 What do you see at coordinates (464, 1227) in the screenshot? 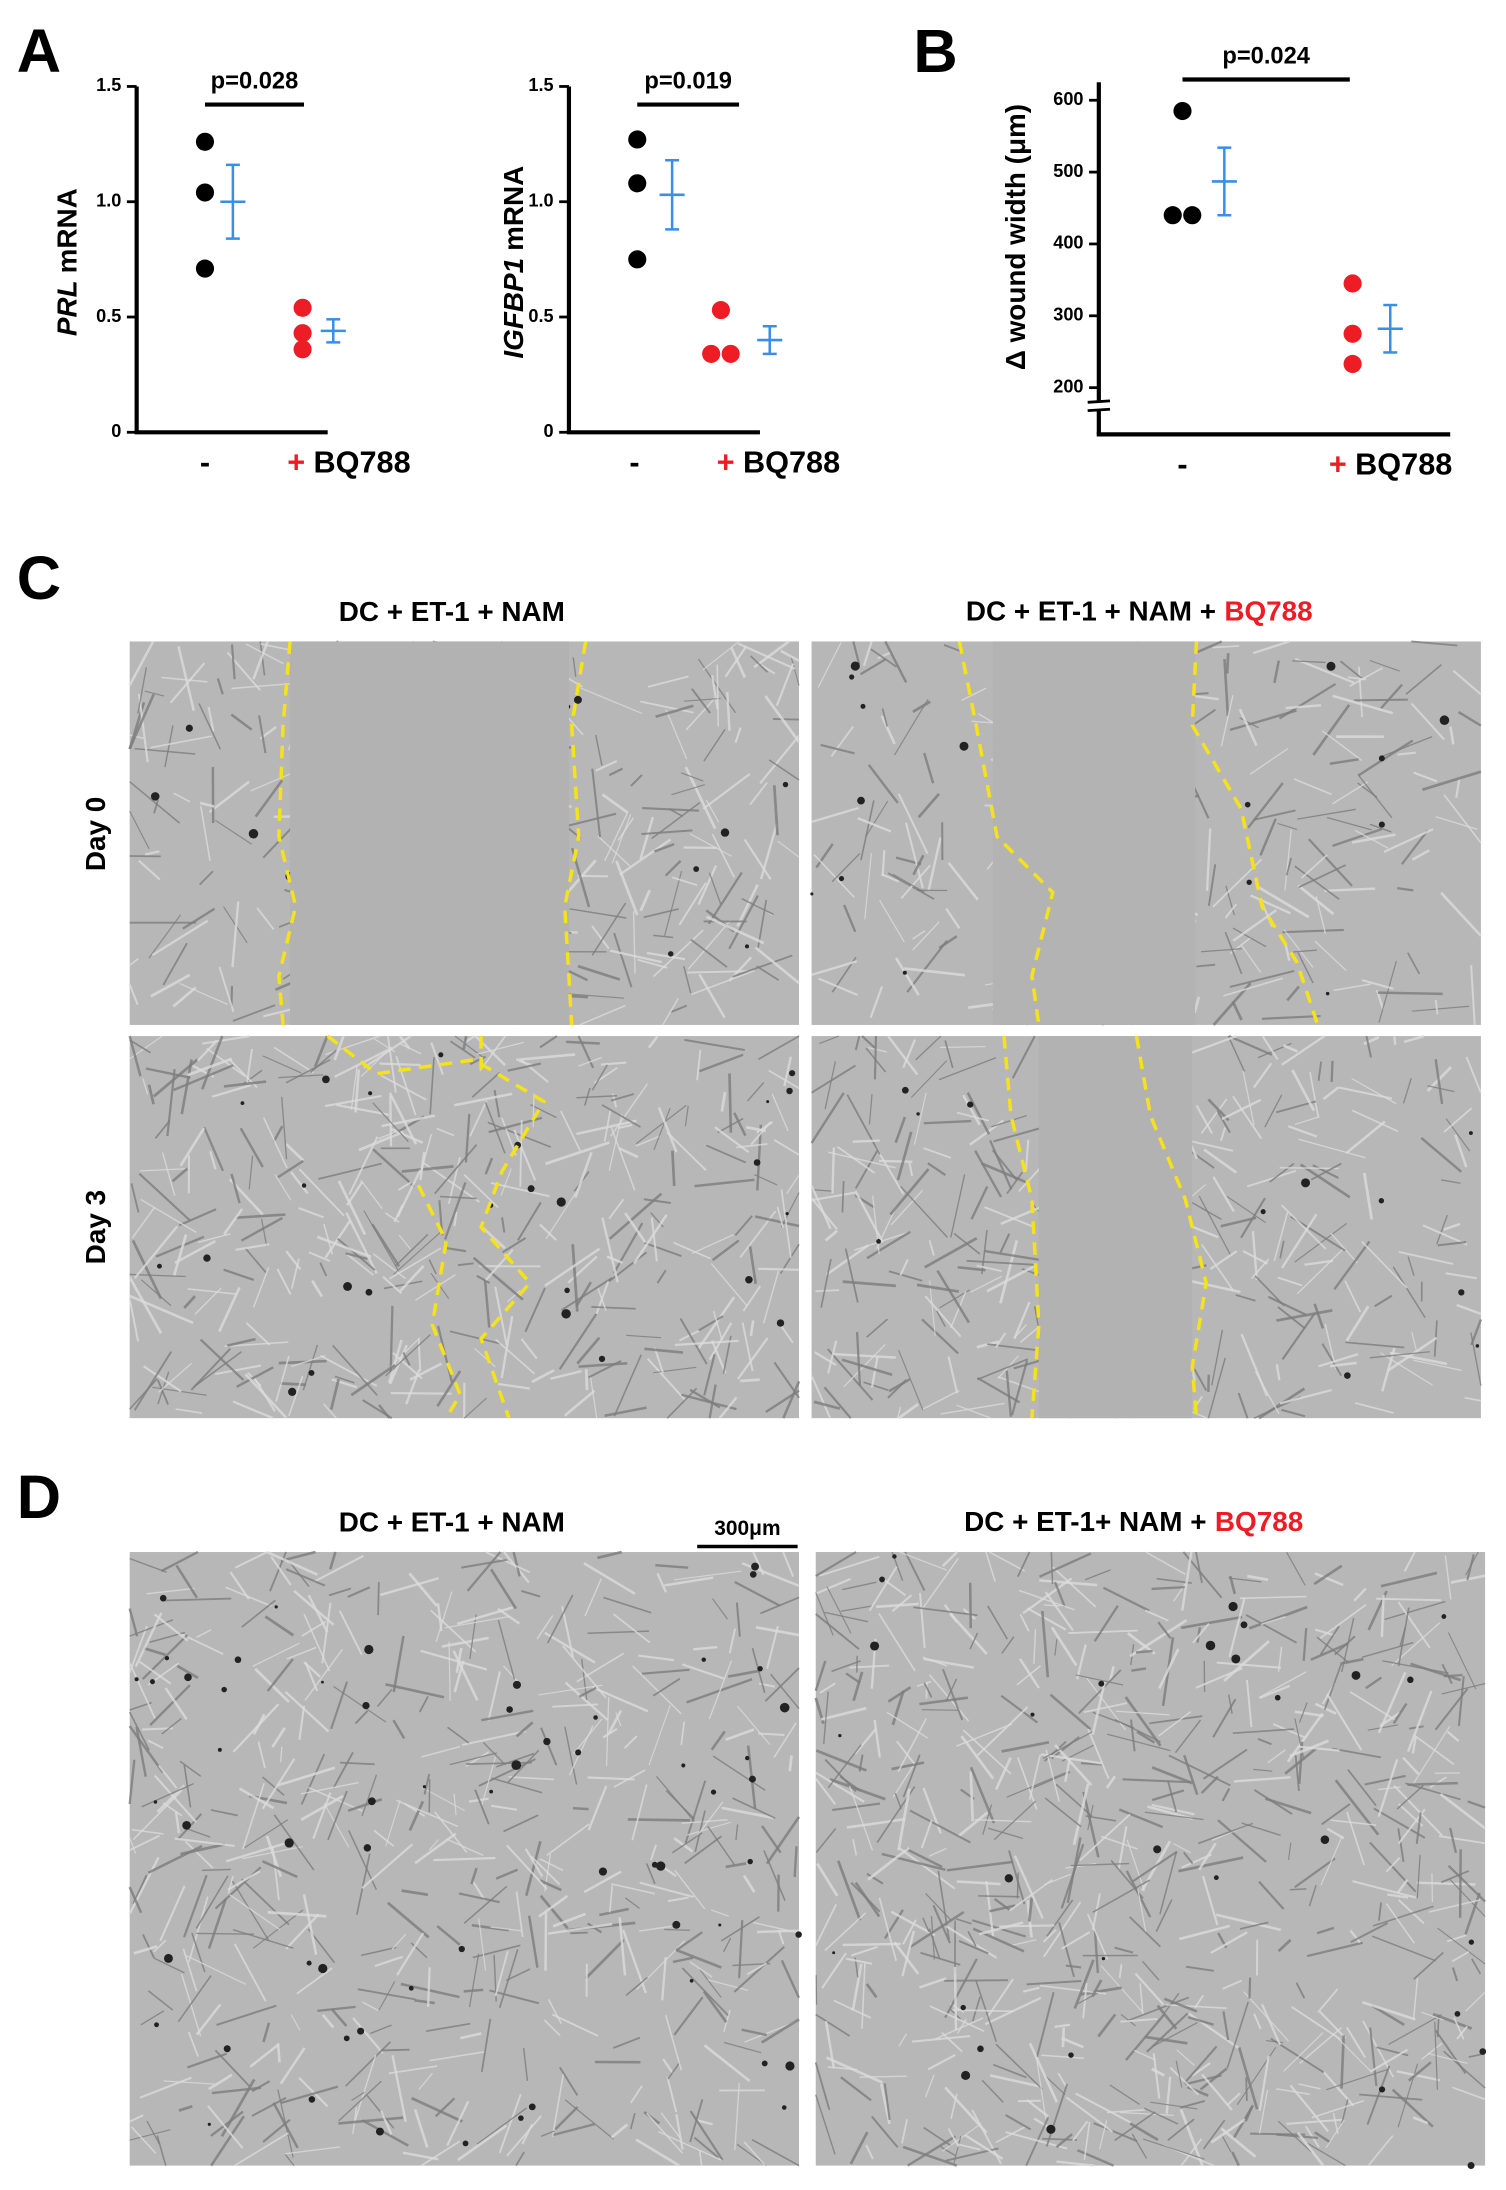
I see `micrograph-background` at bounding box center [464, 1227].